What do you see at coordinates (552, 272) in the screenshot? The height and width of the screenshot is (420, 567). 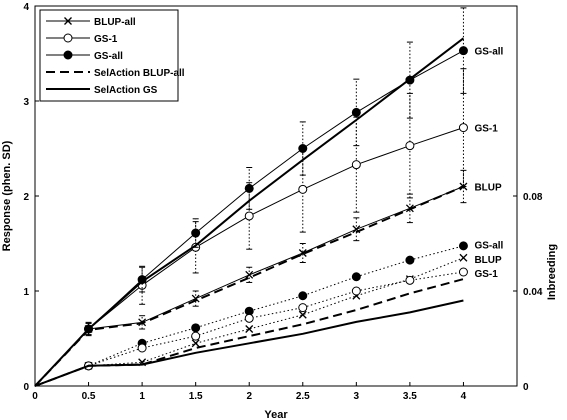 I see `y2-axis-title: Inbreeding` at bounding box center [552, 272].